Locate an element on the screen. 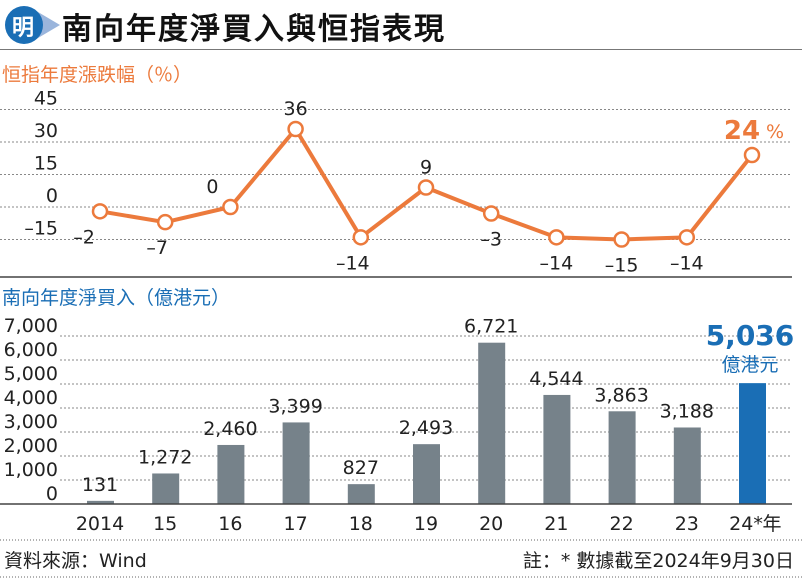 The image size is (802, 580). bar-ytick-label: 3,000 is located at coordinates (31, 422).